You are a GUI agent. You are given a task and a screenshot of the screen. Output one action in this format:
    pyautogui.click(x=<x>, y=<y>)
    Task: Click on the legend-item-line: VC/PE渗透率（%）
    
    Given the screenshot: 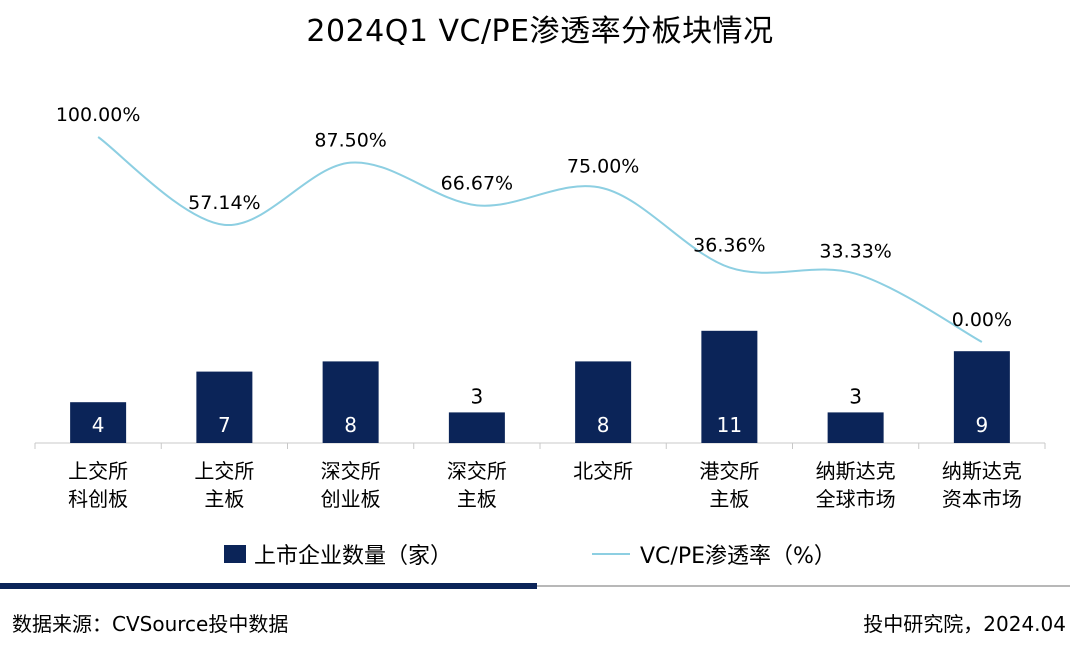 What is the action you would take?
    pyautogui.click(x=714, y=554)
    